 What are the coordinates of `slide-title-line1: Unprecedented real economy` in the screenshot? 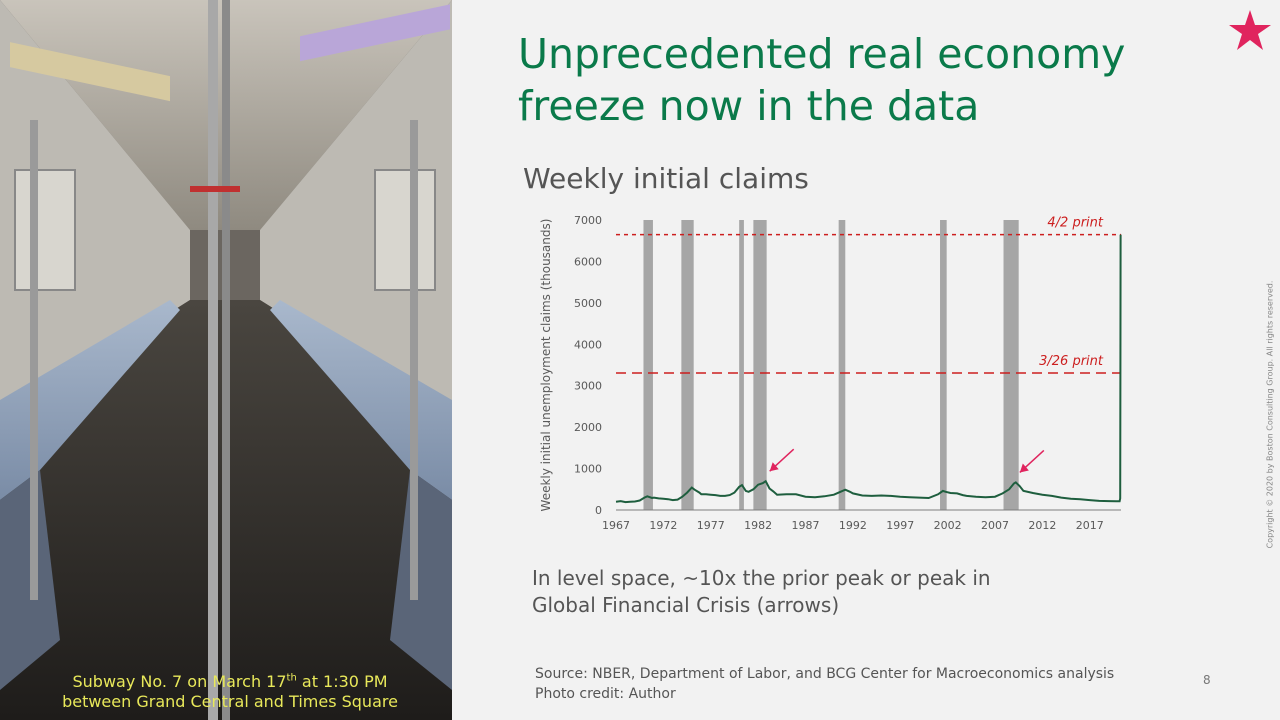 It's located at (822, 54).